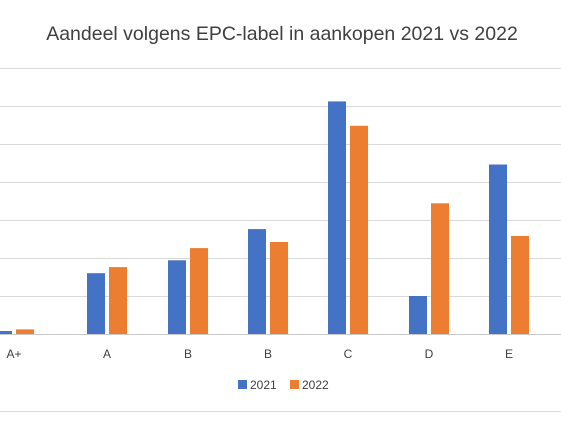 The height and width of the screenshot is (421, 561). Describe the element at coordinates (348, 354) in the screenshot. I see `x-tick-label-4: C` at that location.